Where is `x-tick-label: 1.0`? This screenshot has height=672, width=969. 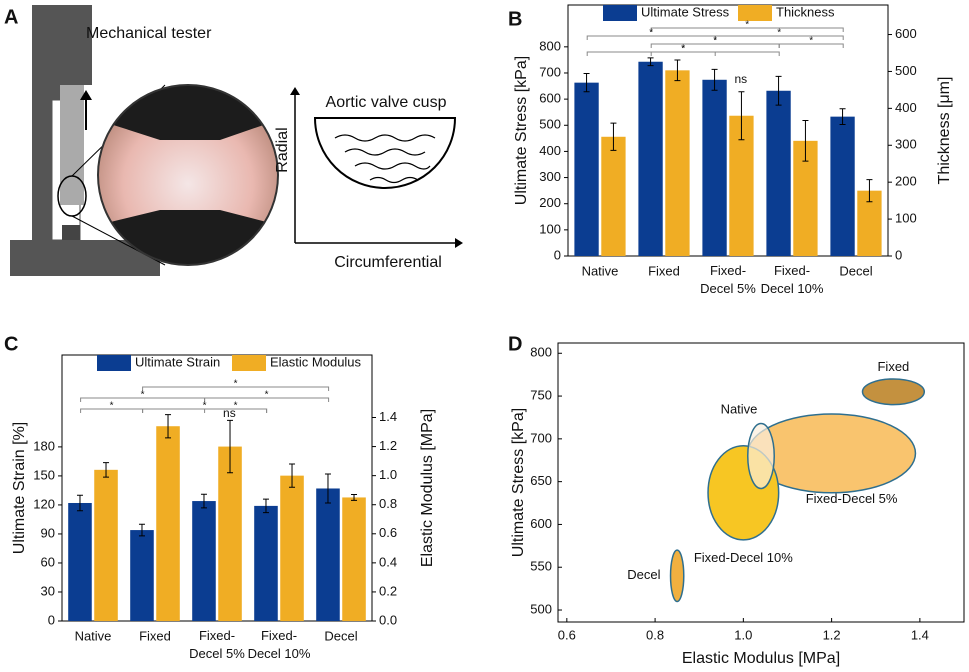
x-tick-label: 1.0 is located at coordinates (743, 634).